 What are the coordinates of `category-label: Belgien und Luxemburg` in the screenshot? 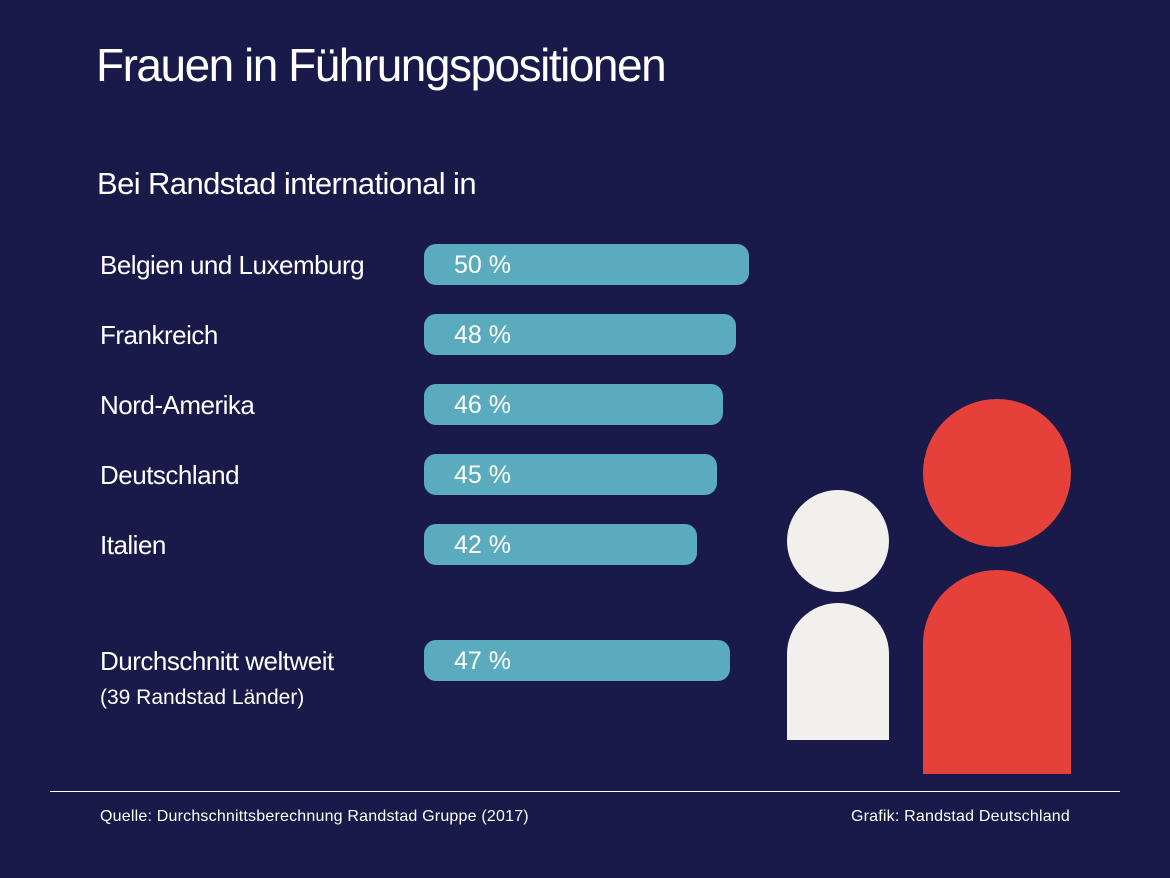 It's located at (232, 265).